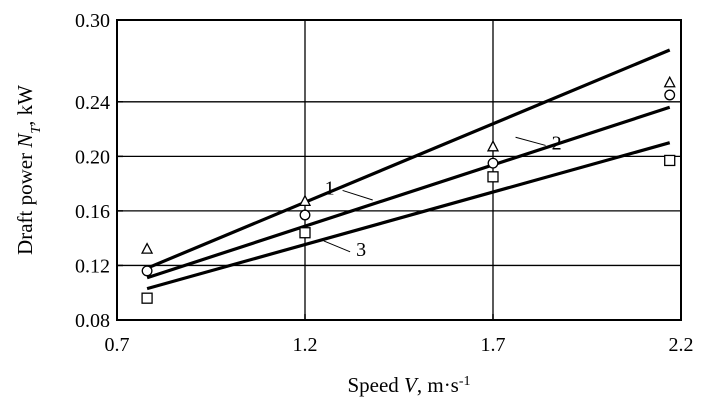 Image resolution: width=707 pixels, height=399 pixels. Describe the element at coordinates (330, 188) in the screenshot. I see `curve-label-1: 1` at that location.